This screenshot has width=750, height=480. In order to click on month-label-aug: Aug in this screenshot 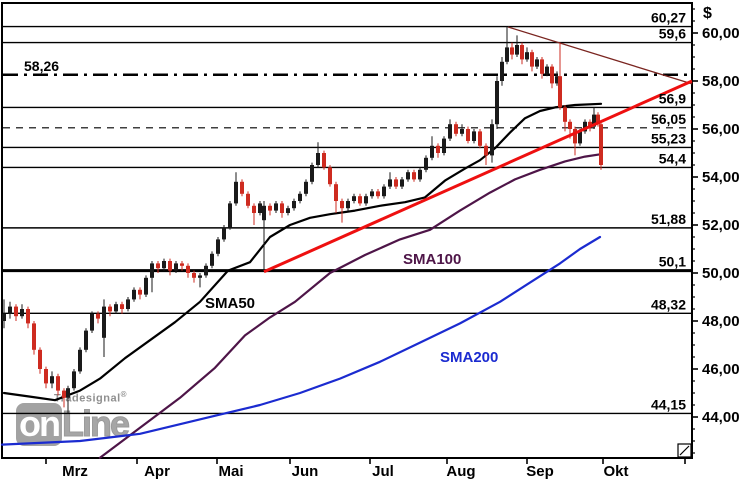, I will do `click(460, 471)`.